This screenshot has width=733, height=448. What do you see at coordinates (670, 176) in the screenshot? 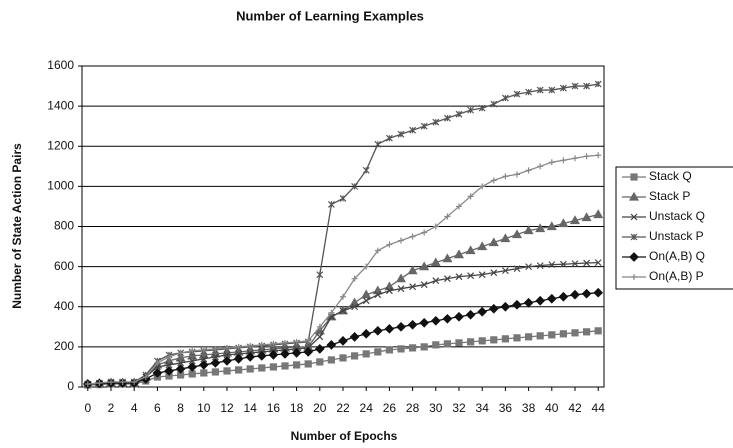
I see `legend-label: Stack Q` at bounding box center [670, 176].